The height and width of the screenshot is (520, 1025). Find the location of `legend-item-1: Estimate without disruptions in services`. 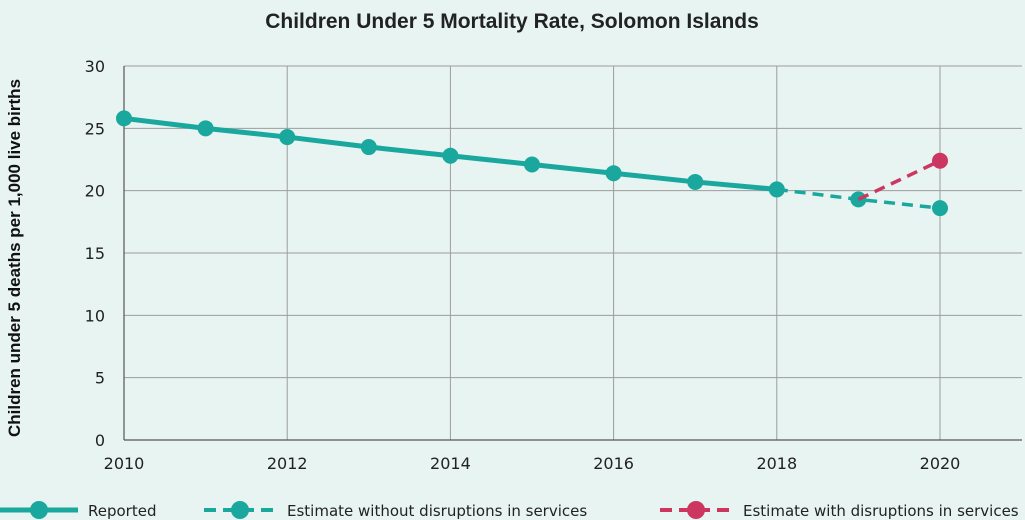

legend-item-1: Estimate without disruptions in services is located at coordinates (395, 510).